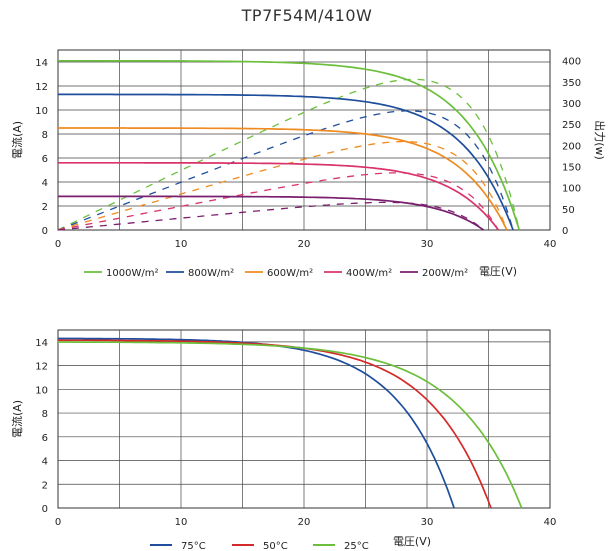 This screenshot has width=614, height=551. What do you see at coordinates (356, 546) in the screenshot?
I see `legend-label: 25°C` at bounding box center [356, 546].